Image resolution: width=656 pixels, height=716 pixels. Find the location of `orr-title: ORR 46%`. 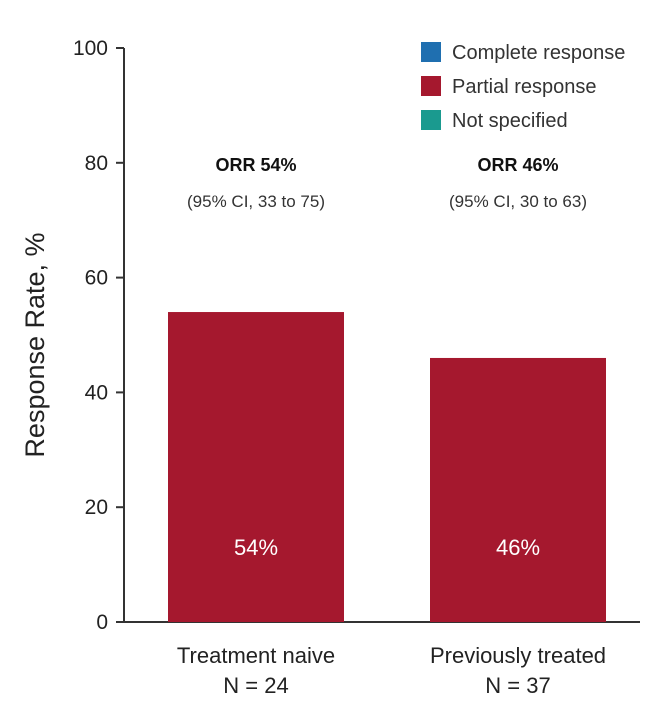

orr-title: ORR 46% is located at coordinates (517, 165).